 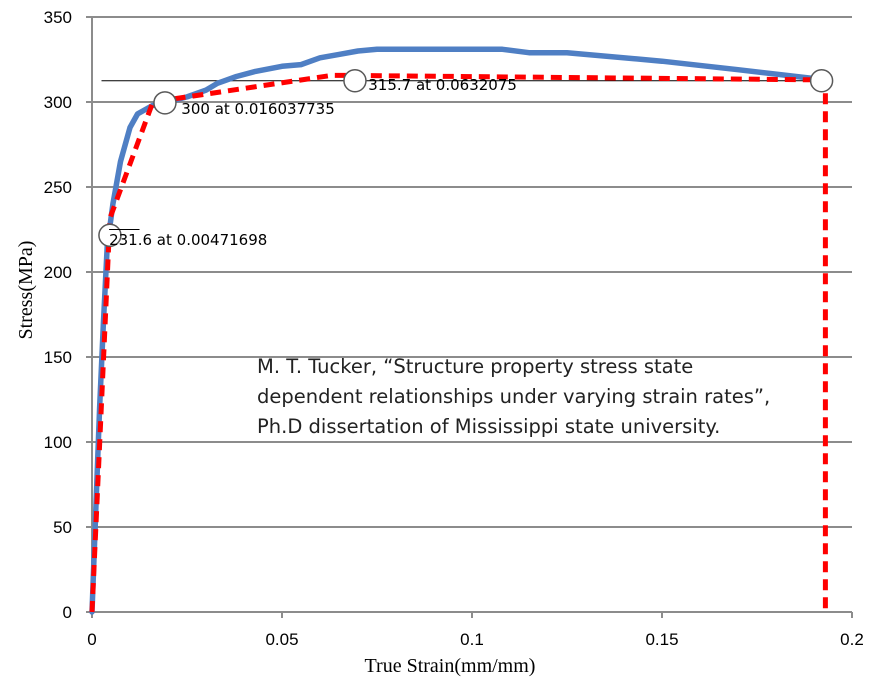 What do you see at coordinates (661, 639) in the screenshot?
I see `x-tick-label: 0.15` at bounding box center [661, 639].